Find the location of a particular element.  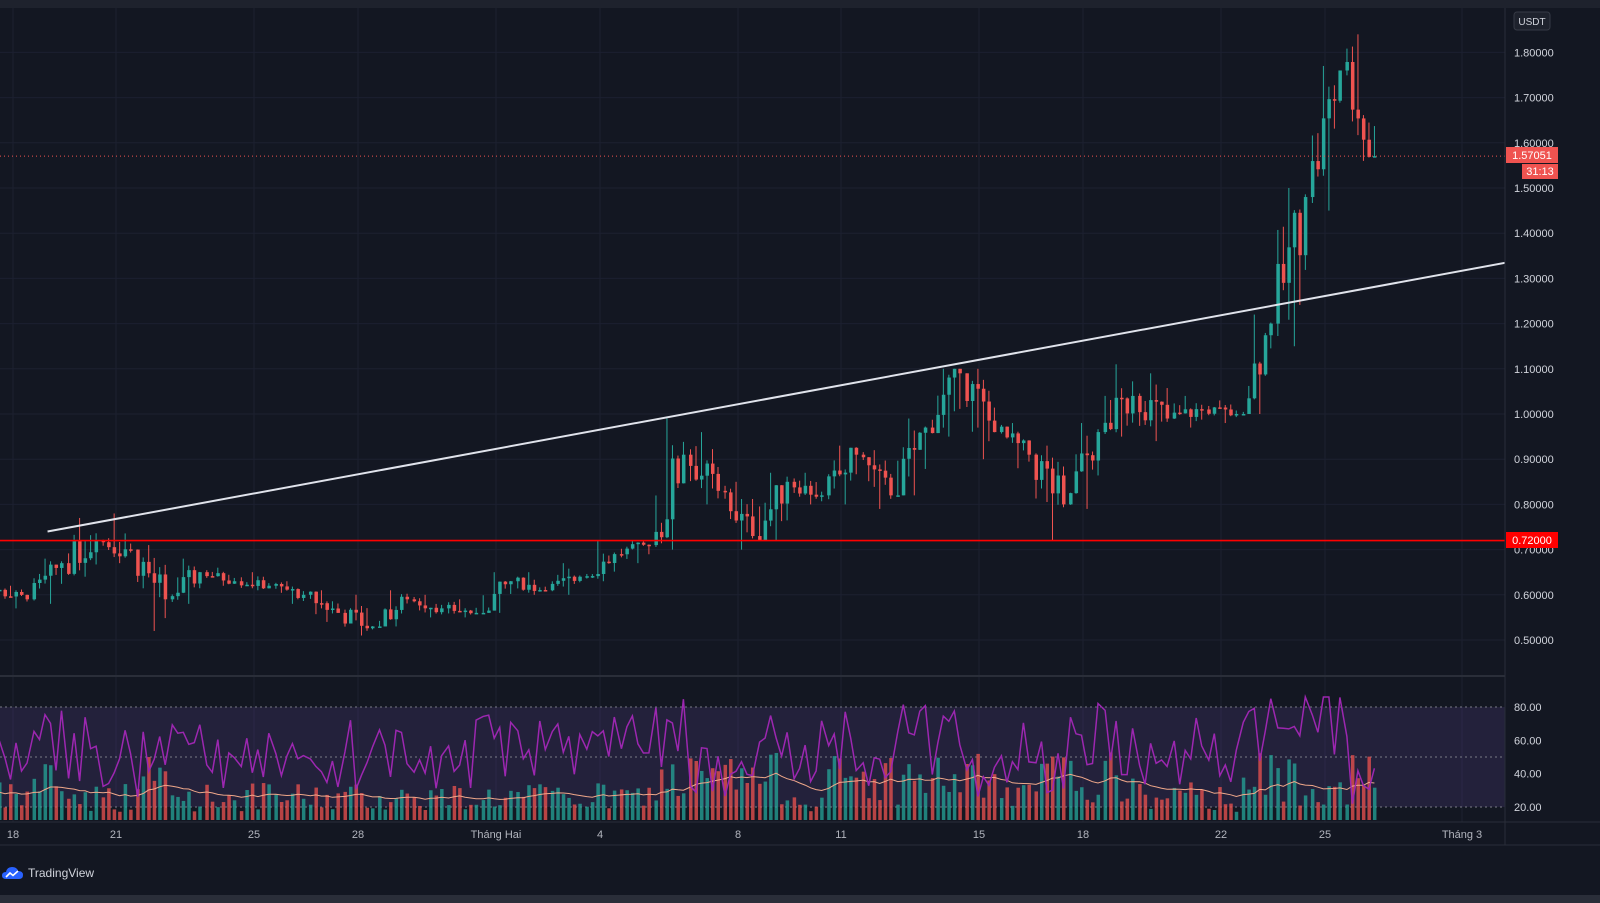

svg-text: 1.57051 is located at coordinates (1532, 156).